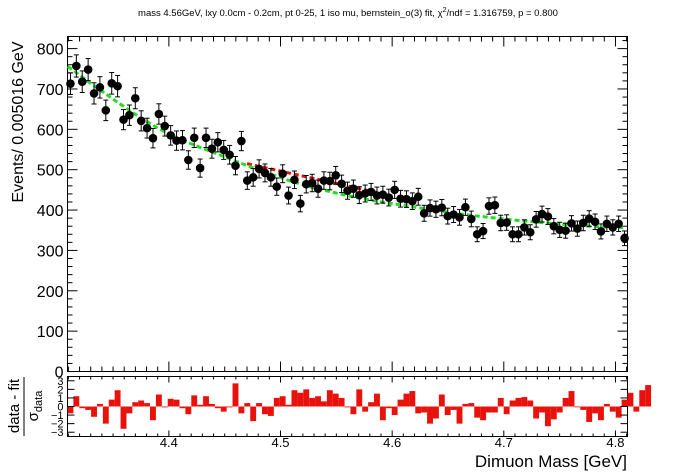 This screenshot has height=472, width=696. I want to click on pull-y-label-denominator: σdata, so click(35, 406).